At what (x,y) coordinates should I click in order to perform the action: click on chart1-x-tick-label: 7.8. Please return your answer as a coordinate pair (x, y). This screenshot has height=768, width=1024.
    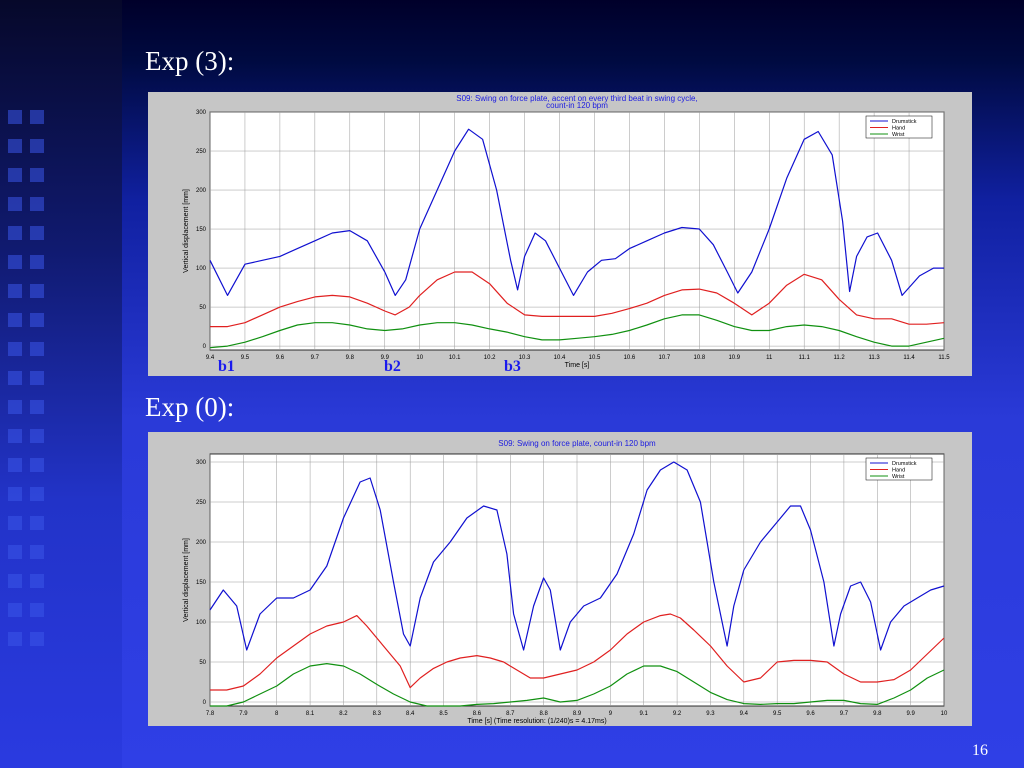
    Looking at the image, I should click on (210, 714).